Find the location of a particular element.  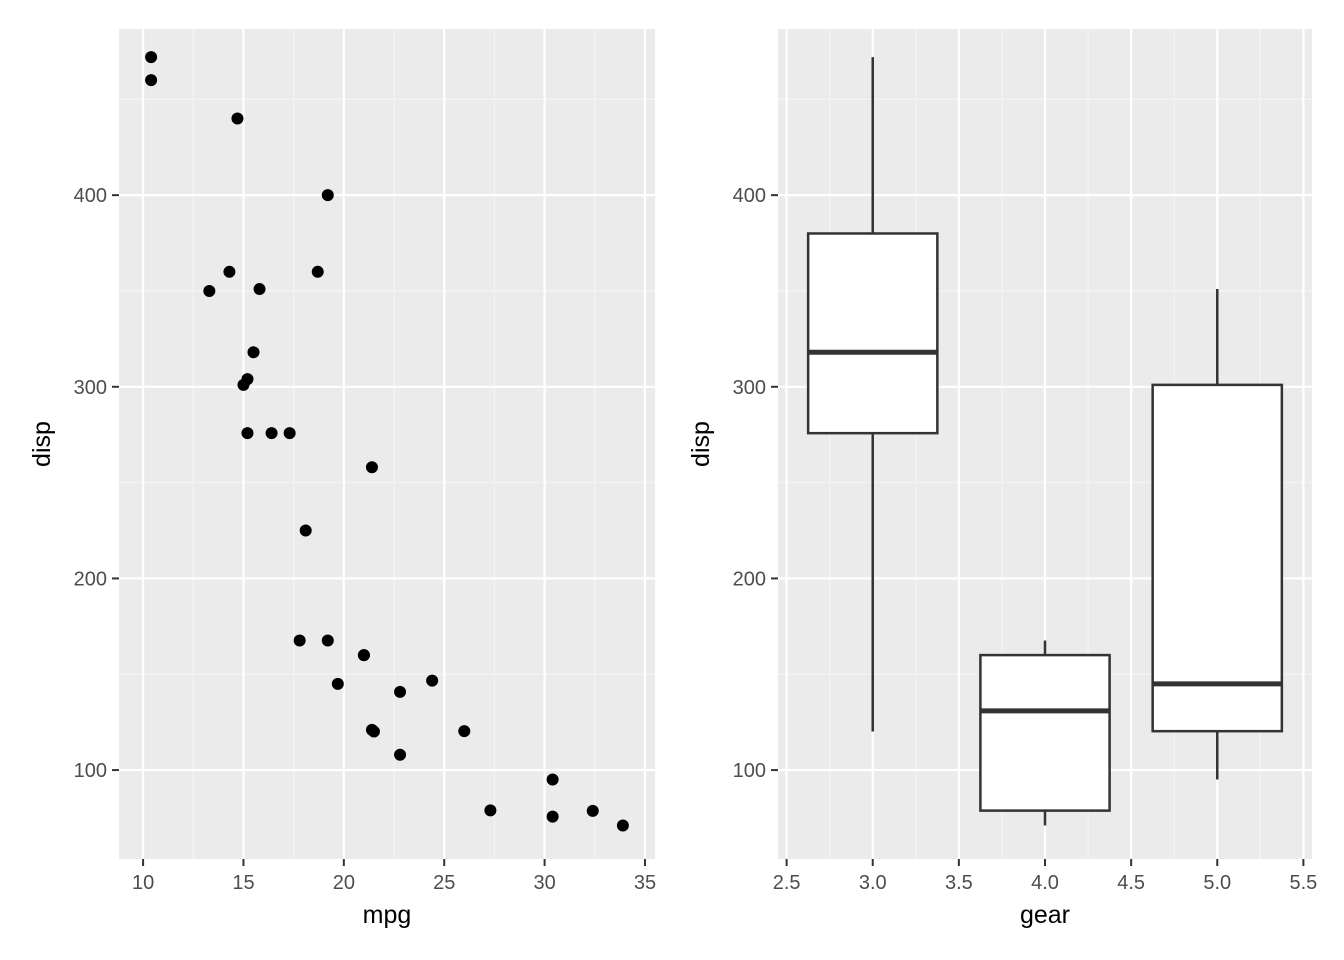

x-tick-label: 2.5 is located at coordinates (787, 883).